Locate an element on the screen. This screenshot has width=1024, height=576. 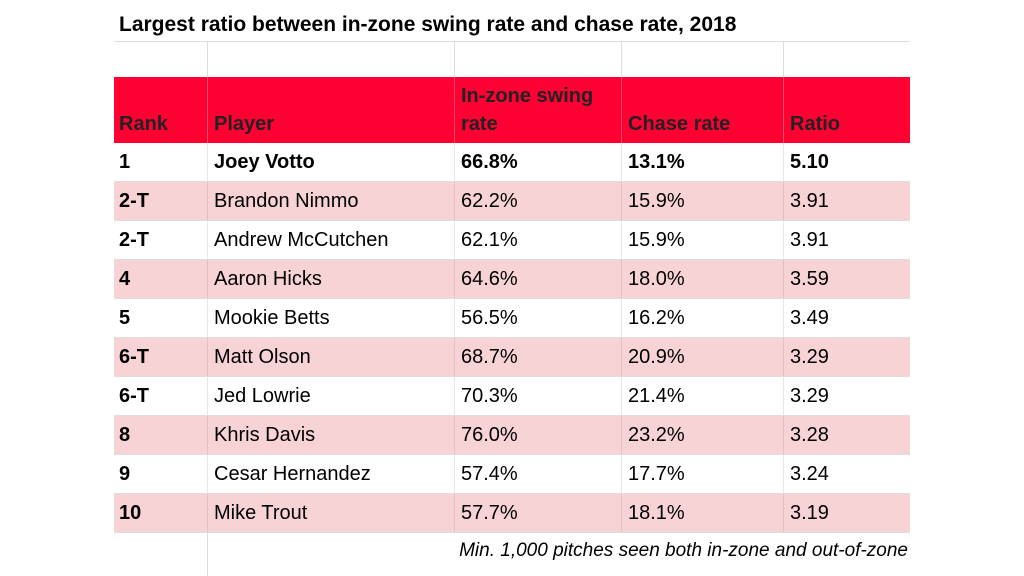
cell-ratio: 3.29 is located at coordinates (809, 356).